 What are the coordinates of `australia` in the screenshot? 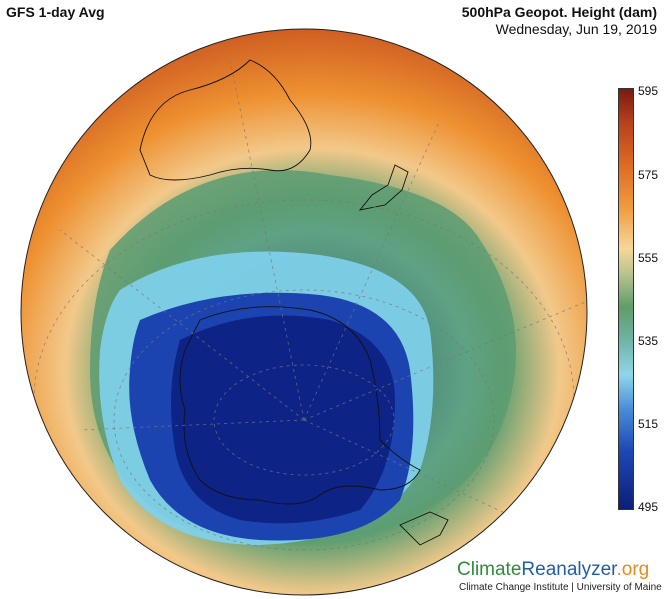 It's located at (225, 120).